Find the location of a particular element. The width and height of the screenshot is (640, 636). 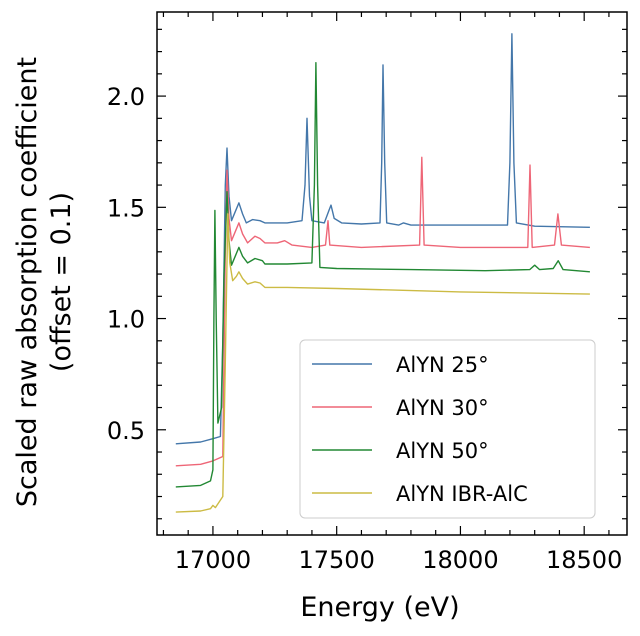

legend-label-2: AlYN 50° is located at coordinates (442, 451).